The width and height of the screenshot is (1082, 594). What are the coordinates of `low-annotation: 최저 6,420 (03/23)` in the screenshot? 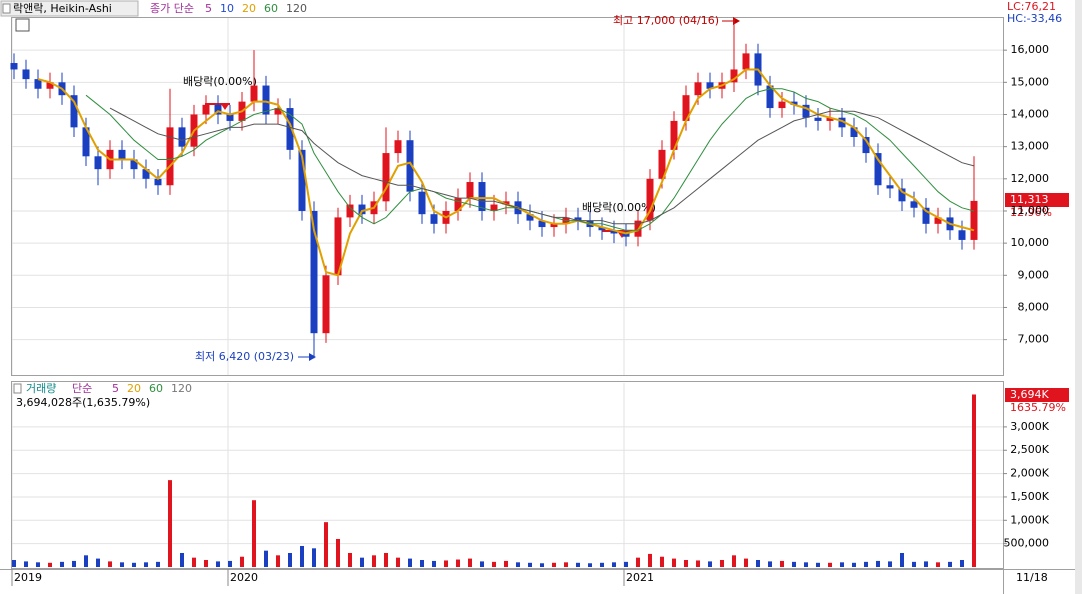 It's located at (244, 356).